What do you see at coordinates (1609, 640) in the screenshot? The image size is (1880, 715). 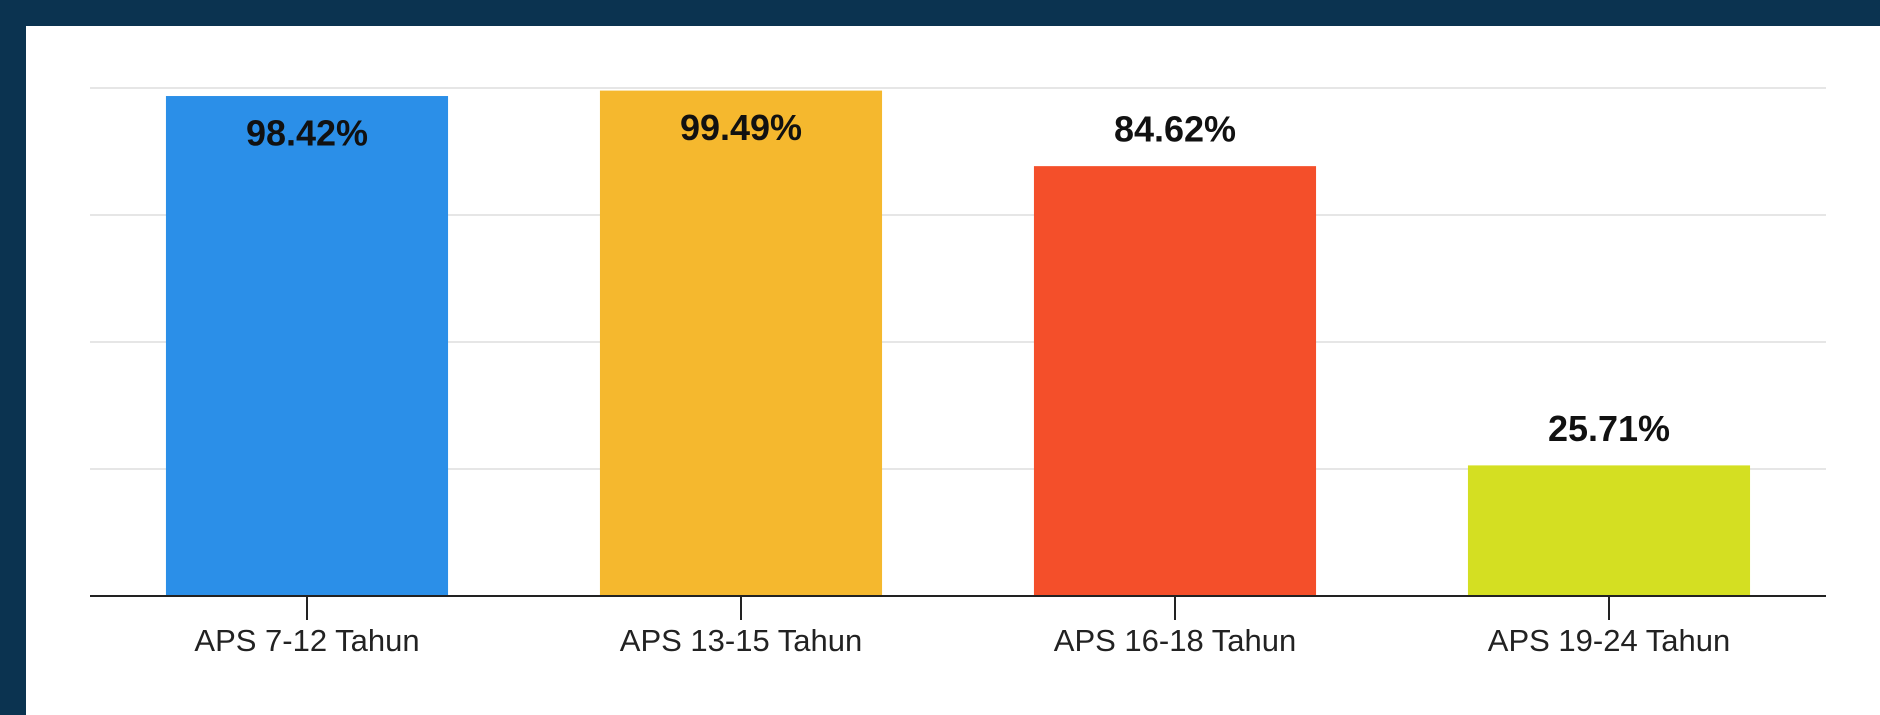 I see `x-tick-label: APS 19-24 Tahun` at bounding box center [1609, 640].